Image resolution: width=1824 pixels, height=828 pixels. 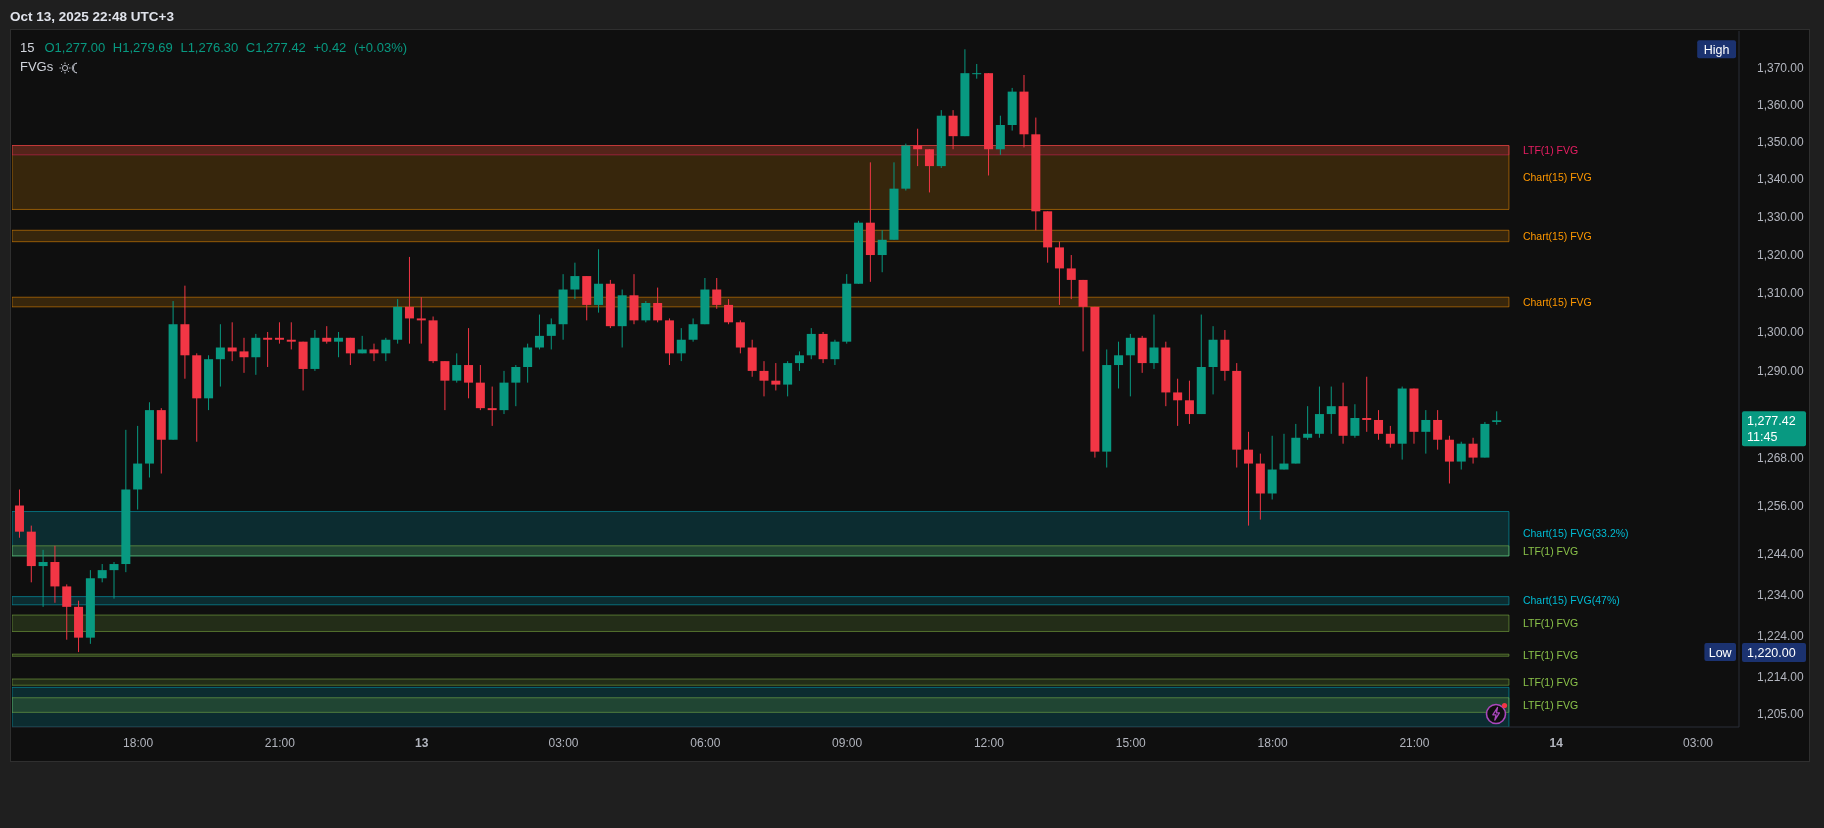 What do you see at coordinates (1272, 743) in the screenshot?
I see `x-tick-label: 18:00` at bounding box center [1272, 743].